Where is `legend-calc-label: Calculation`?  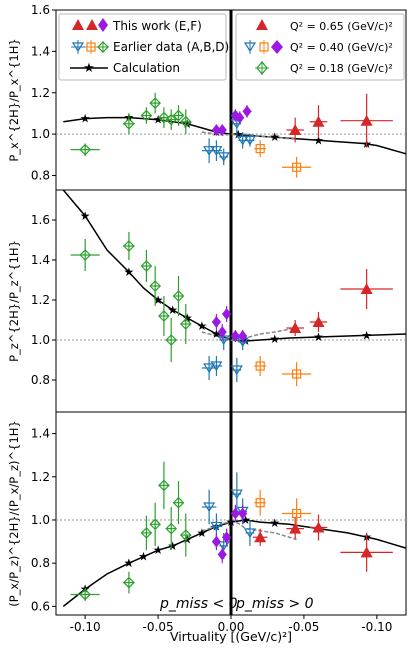 legend-calc-label: Calculation is located at coordinates (146, 68).